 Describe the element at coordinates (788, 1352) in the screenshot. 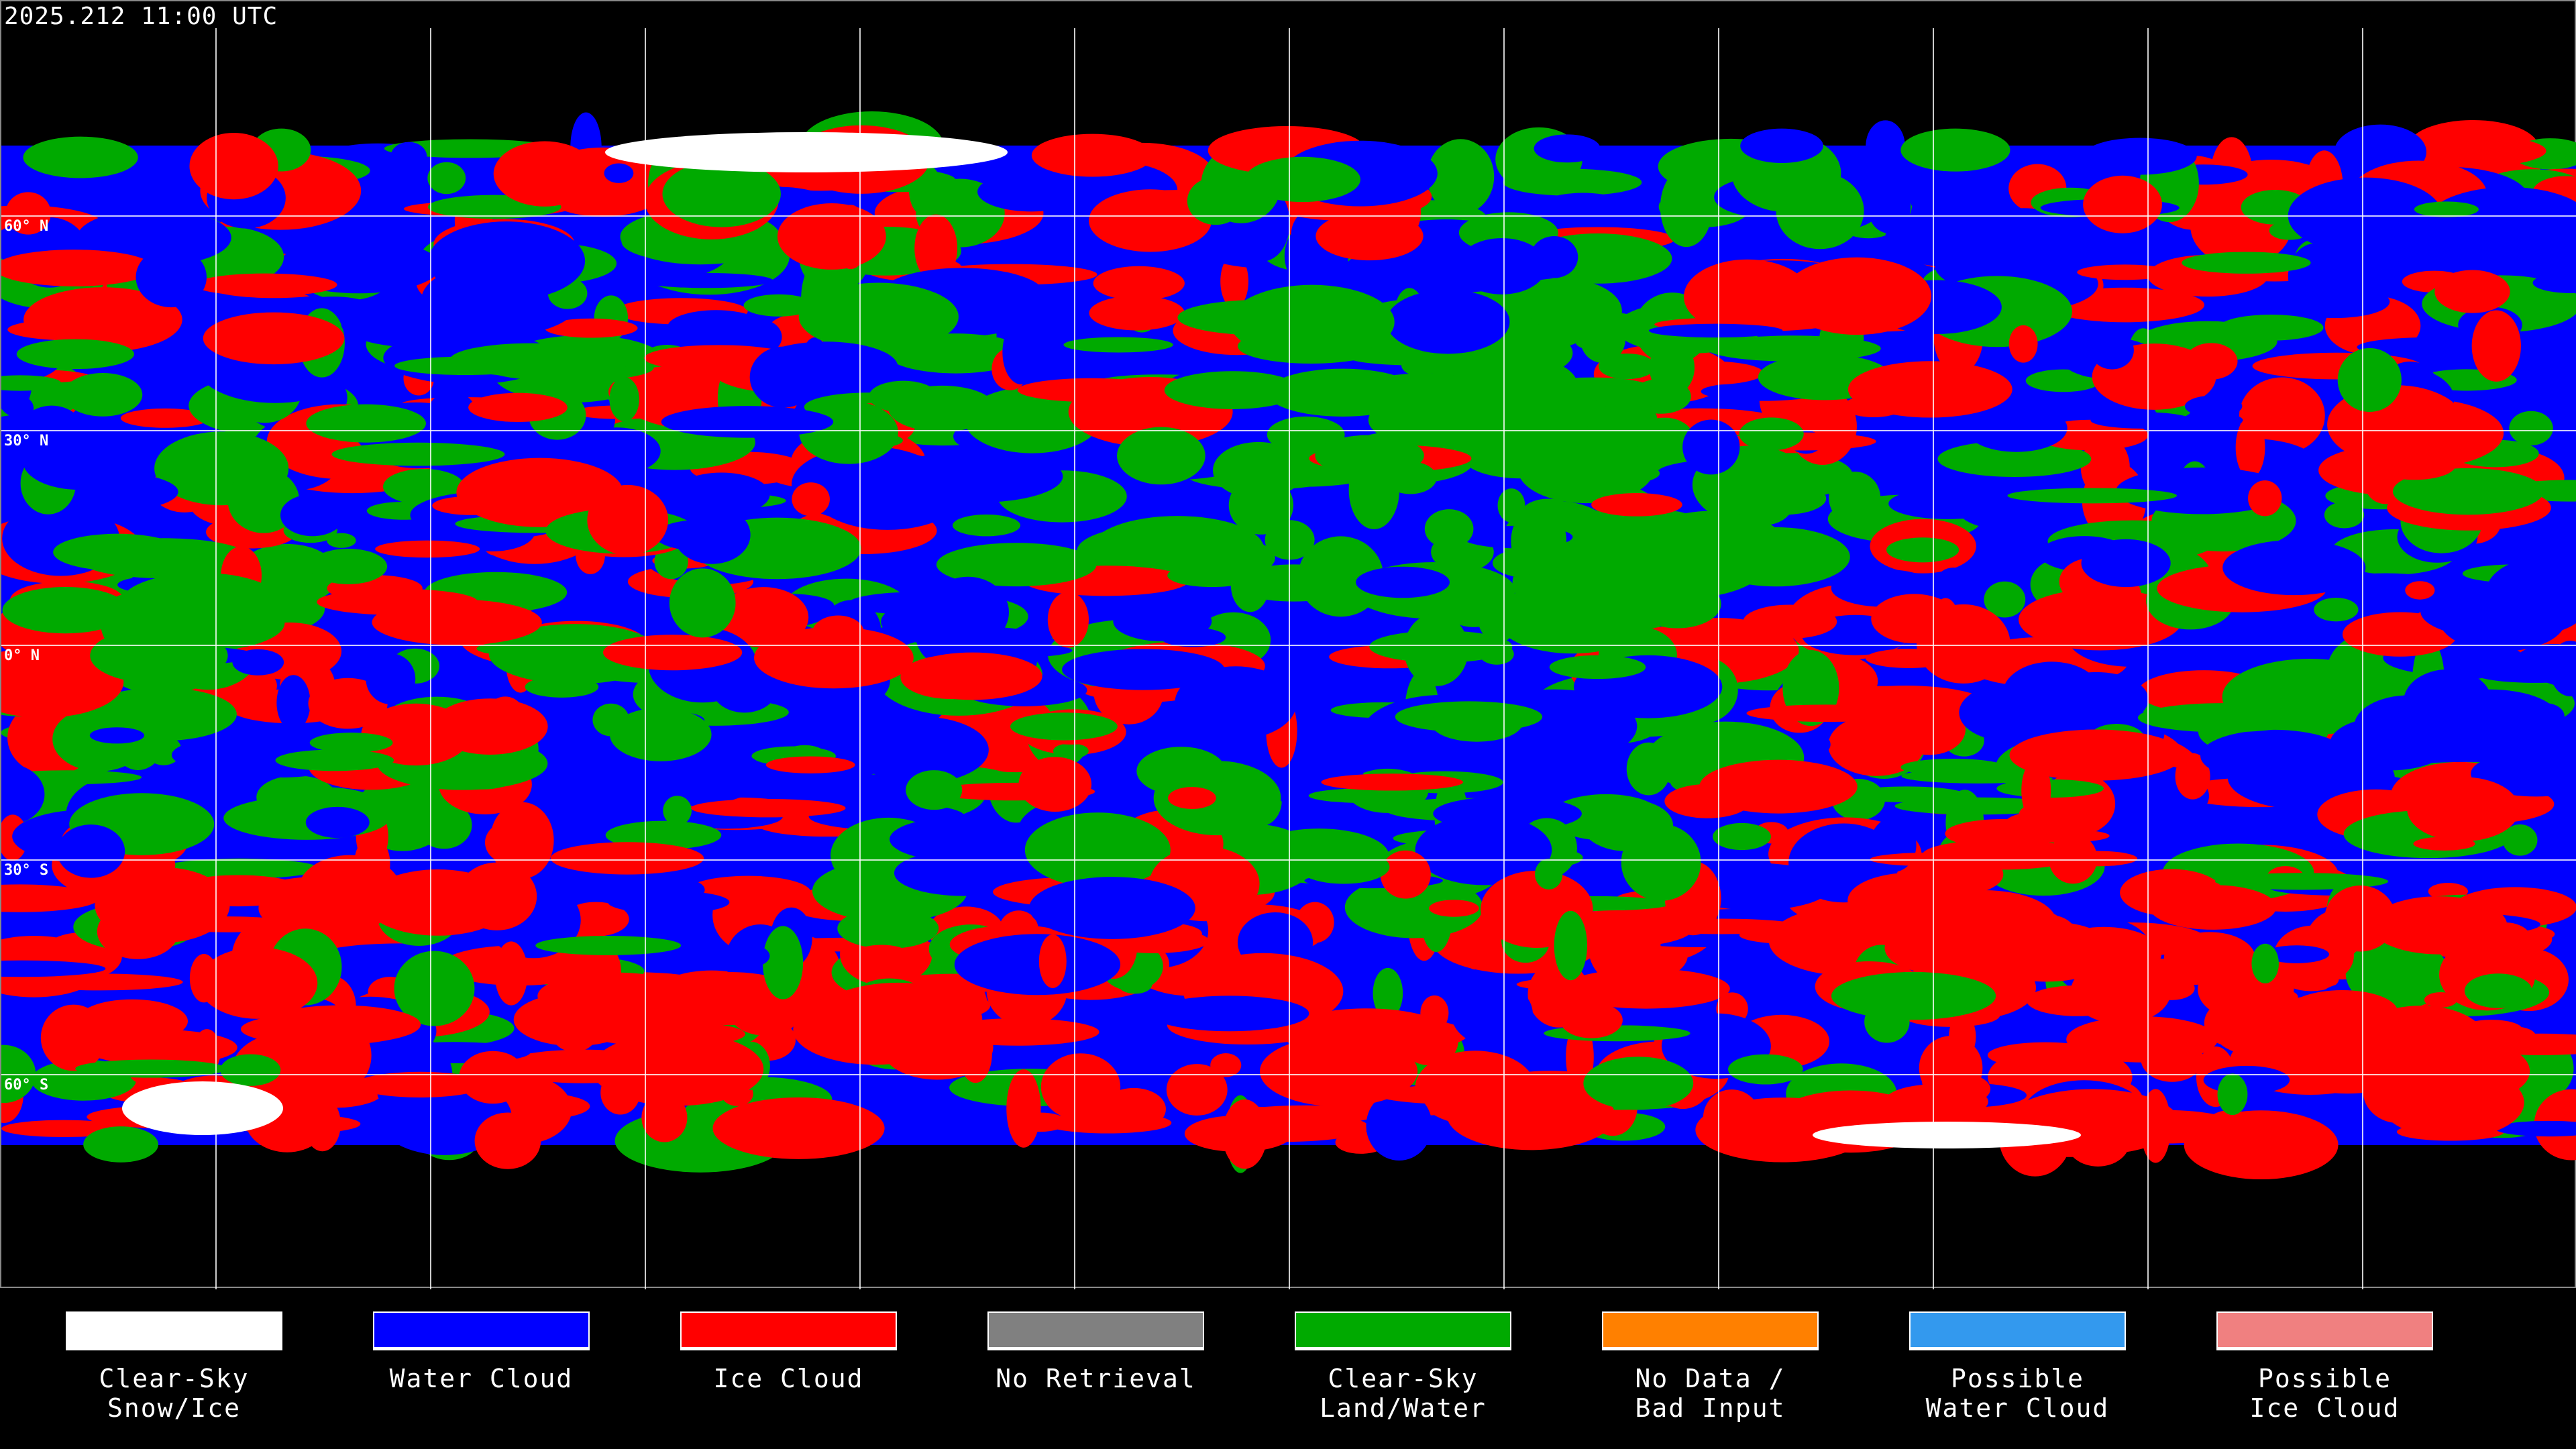

I see `legend-item: Ice Cloud` at that location.